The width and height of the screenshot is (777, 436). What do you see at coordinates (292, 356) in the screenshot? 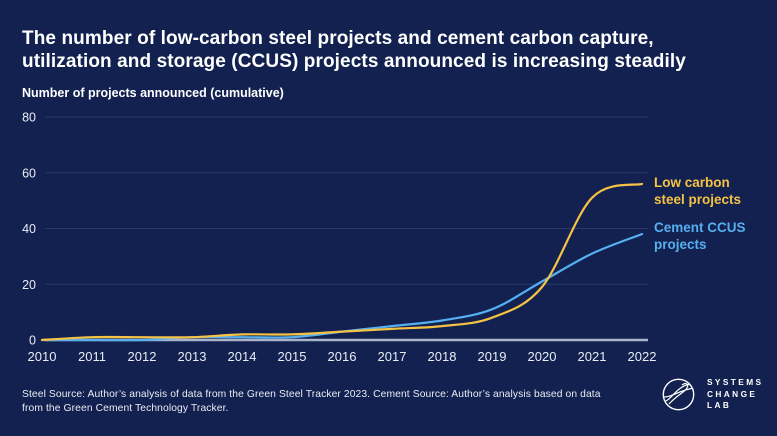
I see `x-tick-label: 2015` at bounding box center [292, 356].